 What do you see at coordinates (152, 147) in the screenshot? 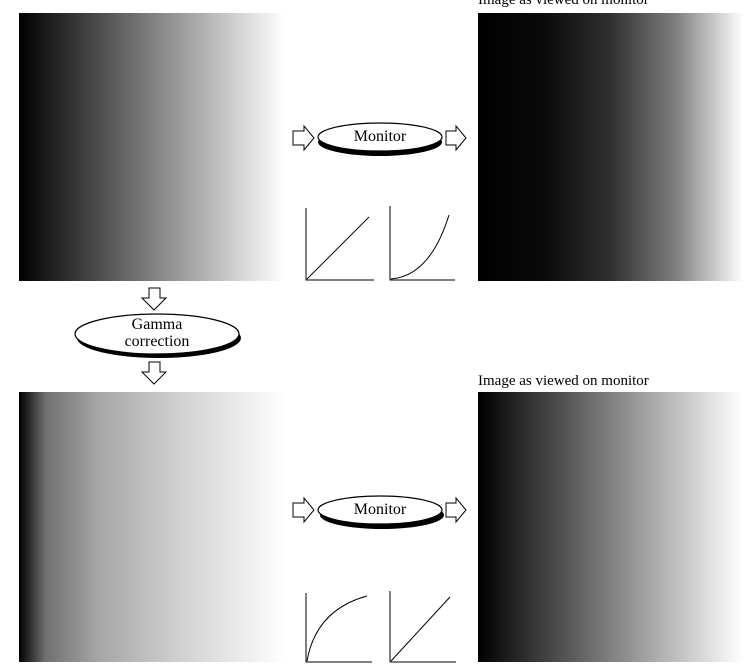
I see `original-image-gradient` at bounding box center [152, 147].